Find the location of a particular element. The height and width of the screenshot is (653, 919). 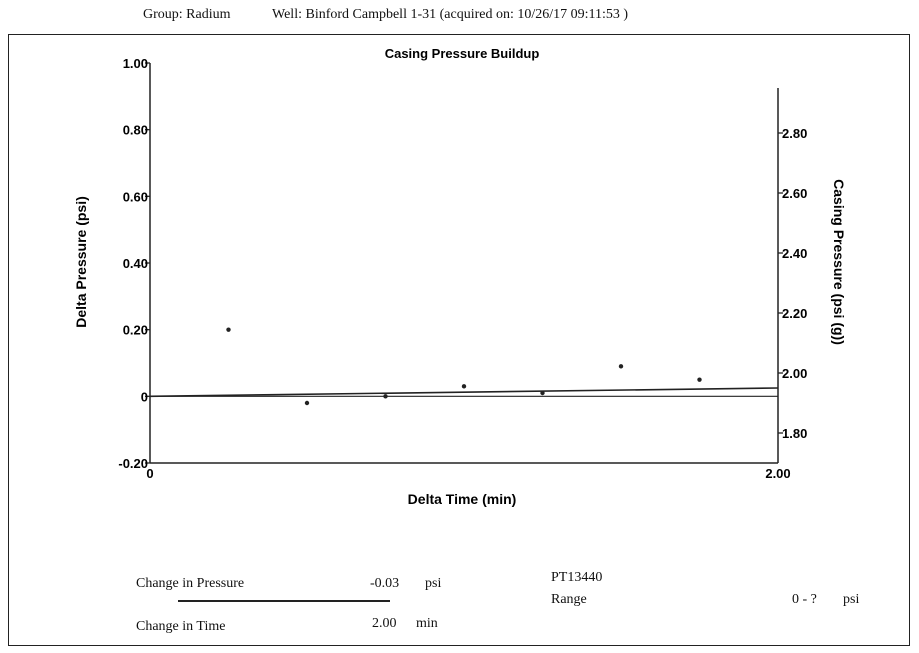

trend-line is located at coordinates (464, 392).